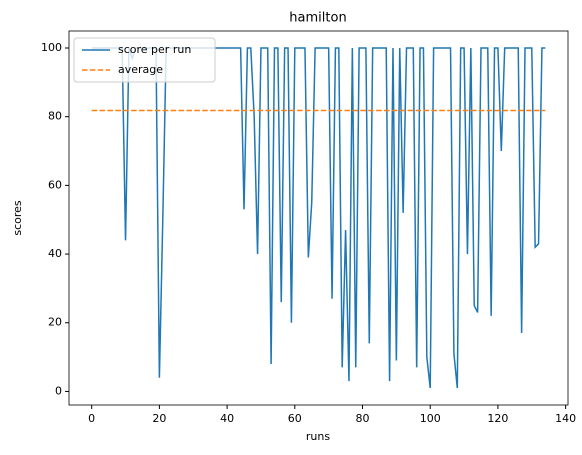  Describe the element at coordinates (318, 436) in the screenshot. I see `x-axis-label: runs` at that location.